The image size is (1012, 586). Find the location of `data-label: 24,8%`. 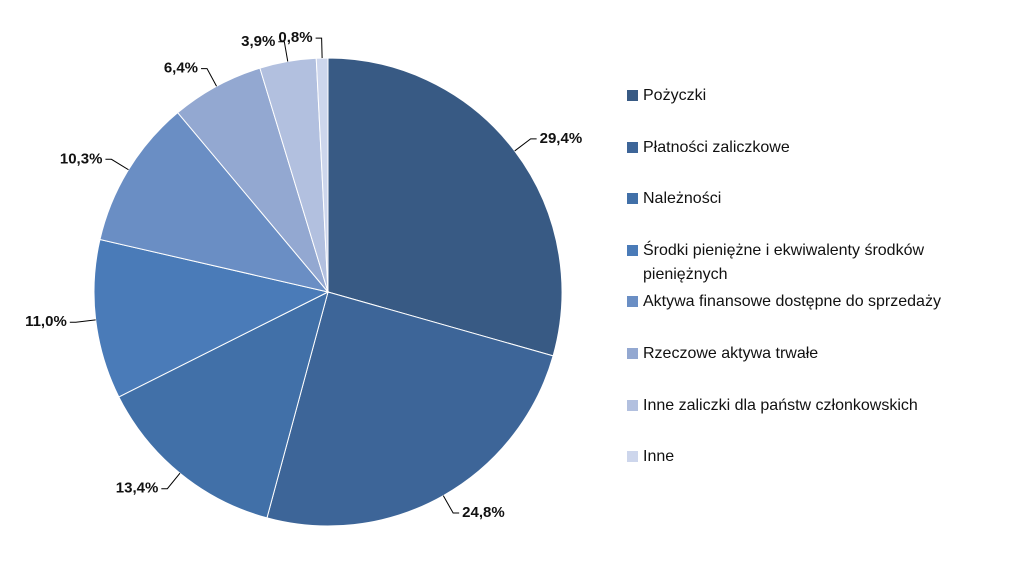

data-label: 24,8% is located at coordinates (483, 512).